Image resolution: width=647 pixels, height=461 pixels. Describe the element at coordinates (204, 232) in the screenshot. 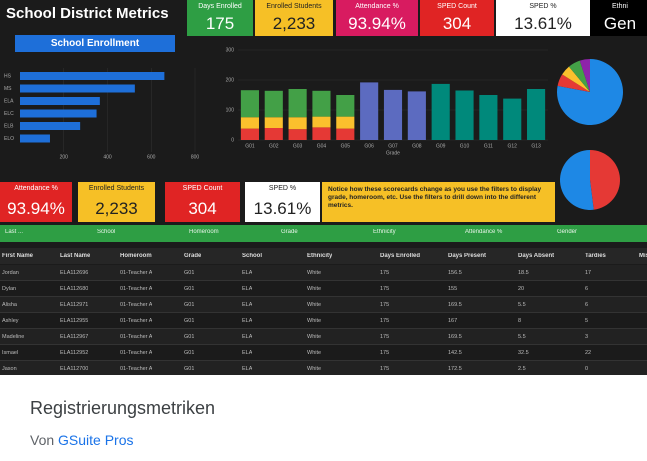

I see `filter-control: Homeroom` at that location.